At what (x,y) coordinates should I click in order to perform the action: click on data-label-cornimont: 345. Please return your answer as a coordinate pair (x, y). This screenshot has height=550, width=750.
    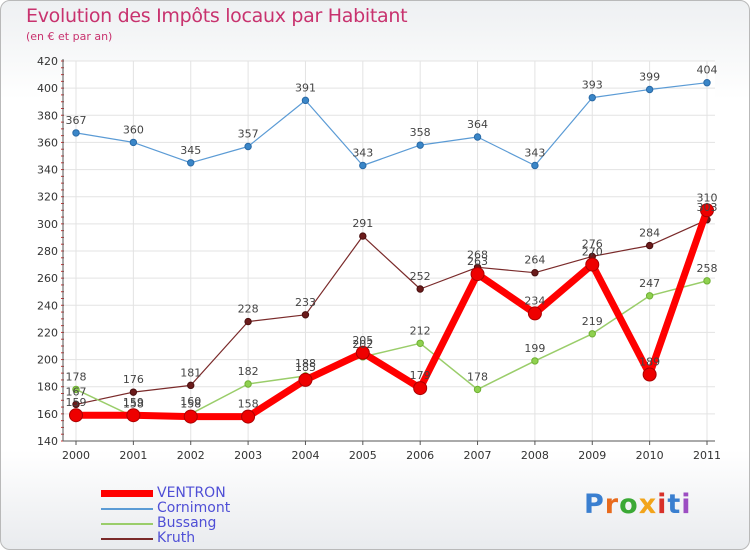
    Looking at the image, I should click on (190, 150).